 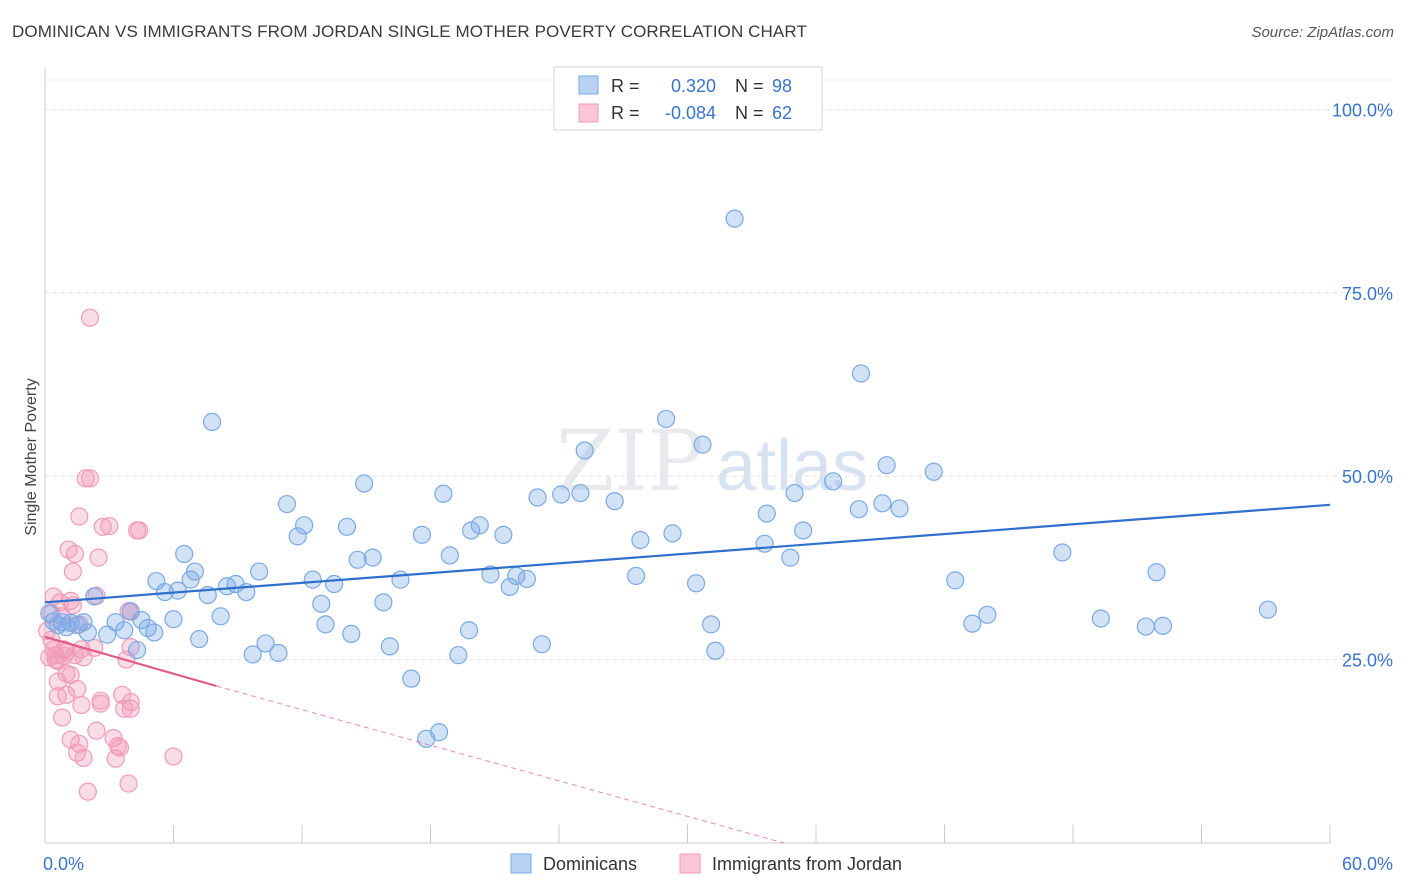 What do you see at coordinates (521, 863) in the screenshot?
I see `legend-swatch-dominicans` at bounding box center [521, 863].